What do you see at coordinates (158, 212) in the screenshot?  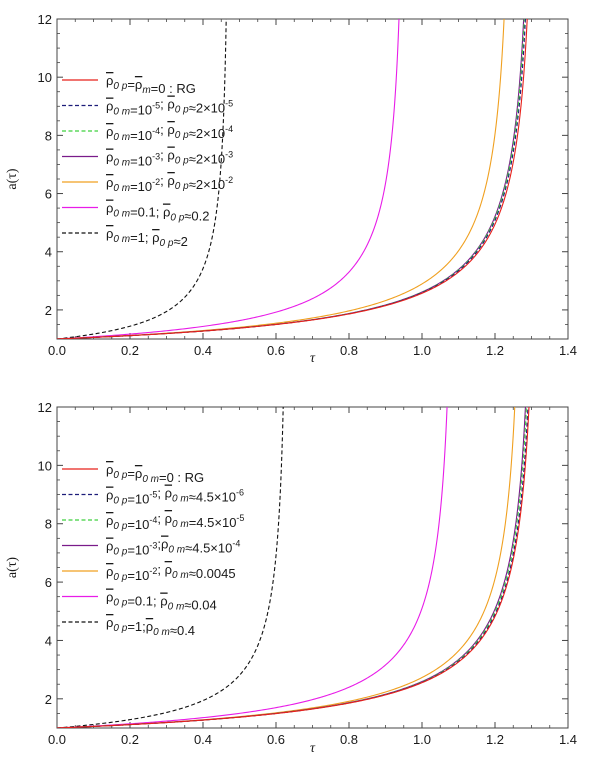 I see `legend-label: ρ0 m=0.1; ρ0 p≈0.2` at bounding box center [158, 212].